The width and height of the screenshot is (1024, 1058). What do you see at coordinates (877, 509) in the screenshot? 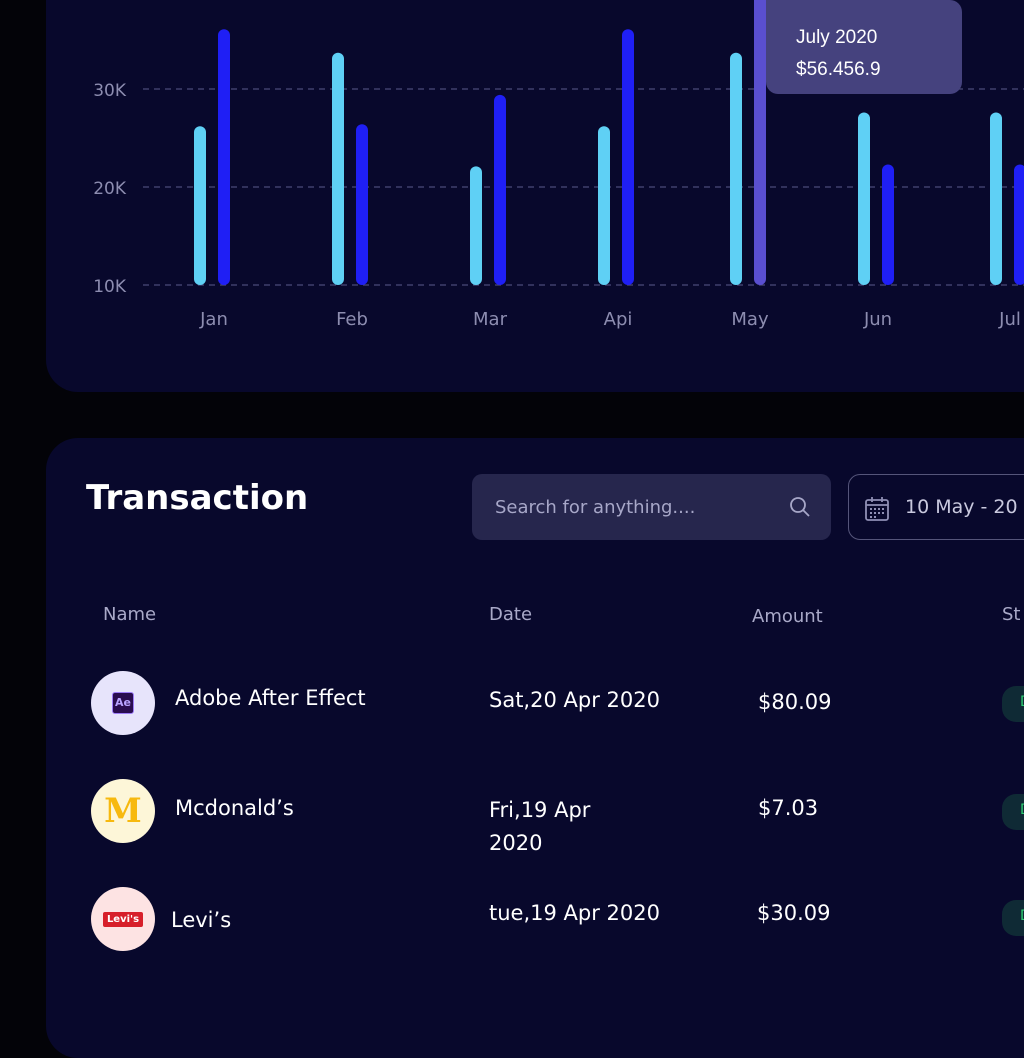
I see `calendar-icon` at bounding box center [877, 509].